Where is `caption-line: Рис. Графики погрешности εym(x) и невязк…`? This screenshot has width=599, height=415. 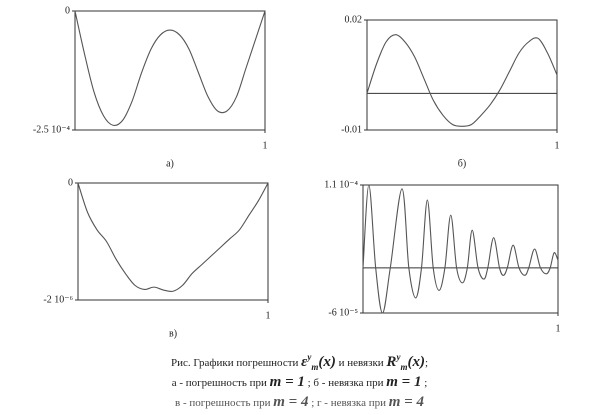
caption-line: Рис. Графики погрешности εym(x) и невязк… is located at coordinates (299, 362).